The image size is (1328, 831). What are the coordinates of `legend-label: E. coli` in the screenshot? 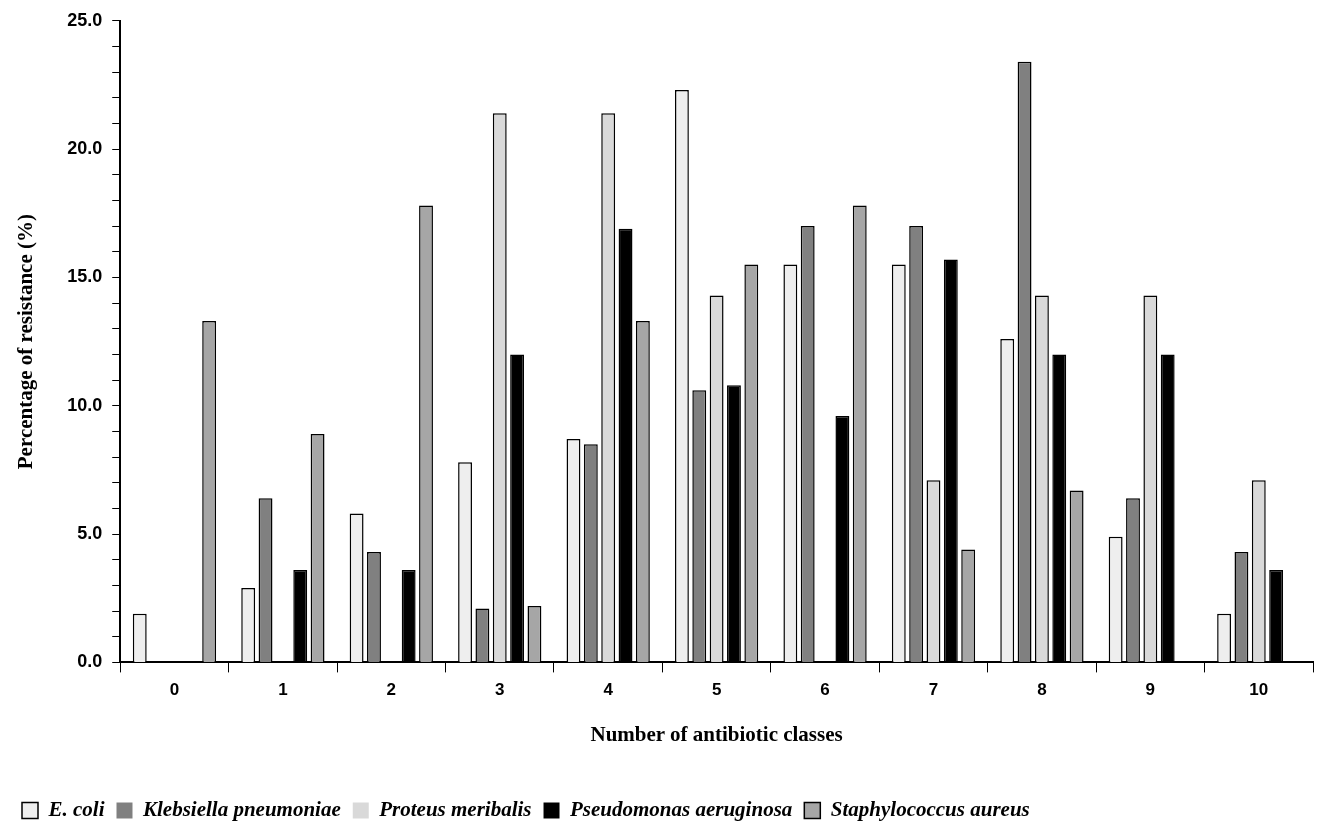 It's located at (76, 808).